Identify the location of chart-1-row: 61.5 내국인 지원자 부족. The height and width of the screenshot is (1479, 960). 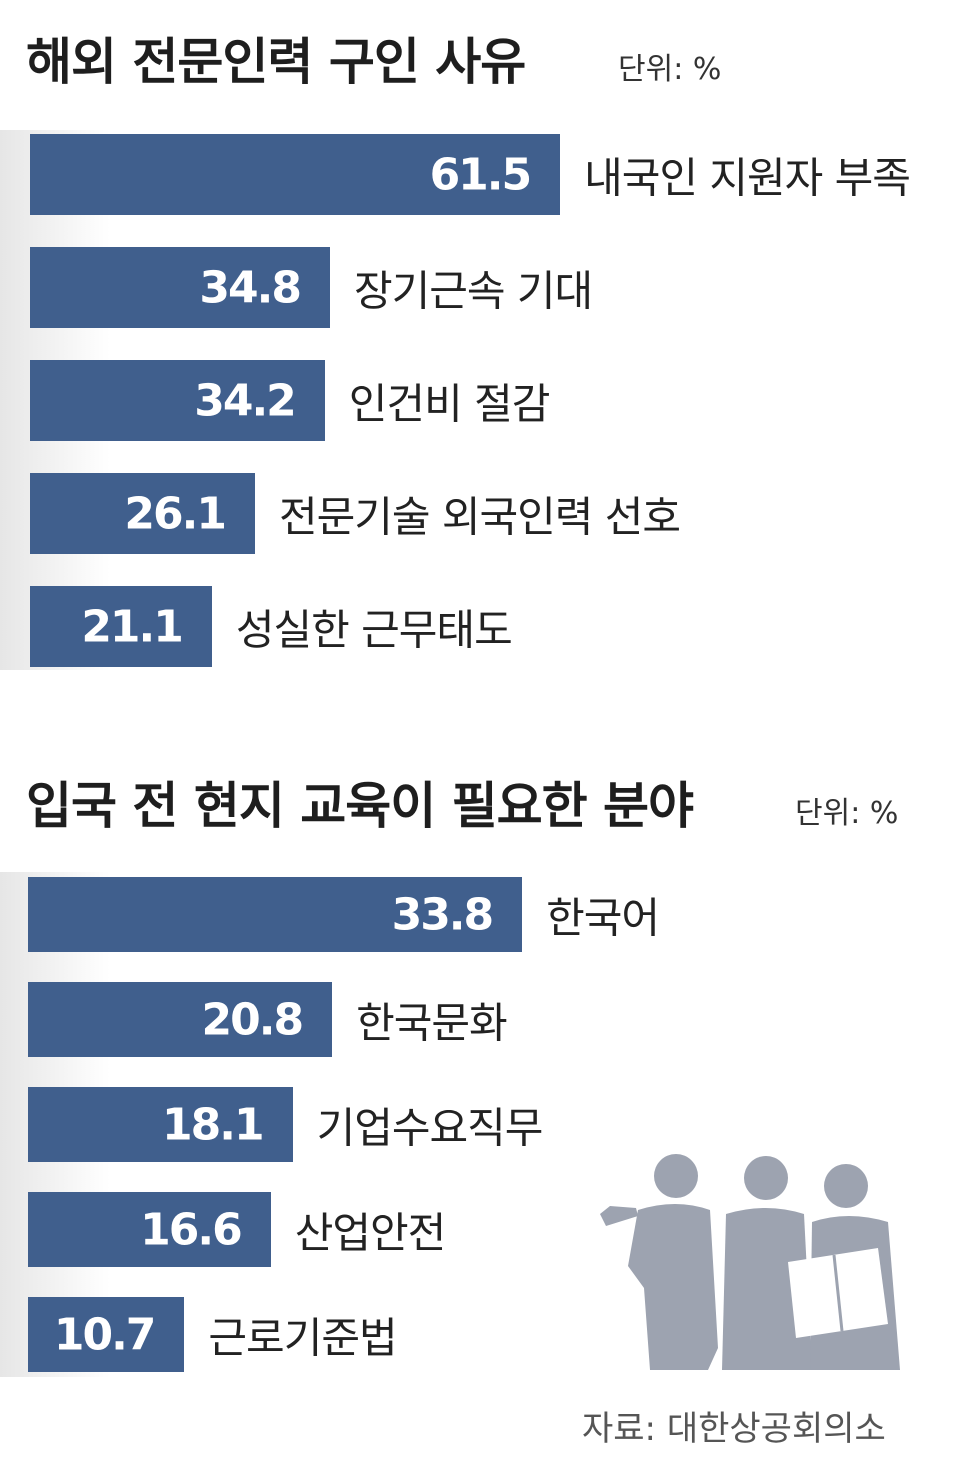
(480, 174).